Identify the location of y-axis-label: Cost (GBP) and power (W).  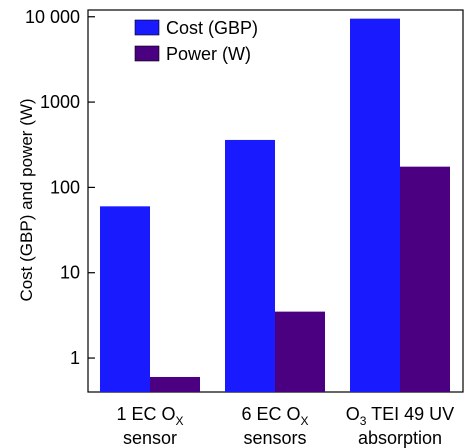
(26, 199).